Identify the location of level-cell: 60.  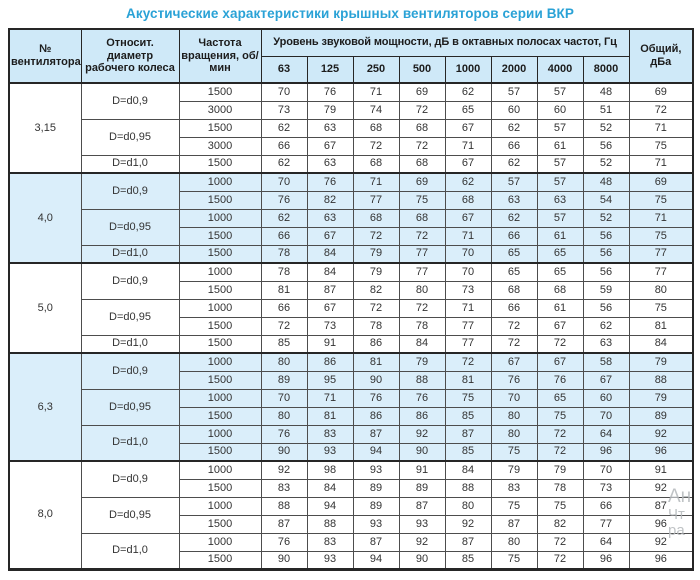
(606, 398).